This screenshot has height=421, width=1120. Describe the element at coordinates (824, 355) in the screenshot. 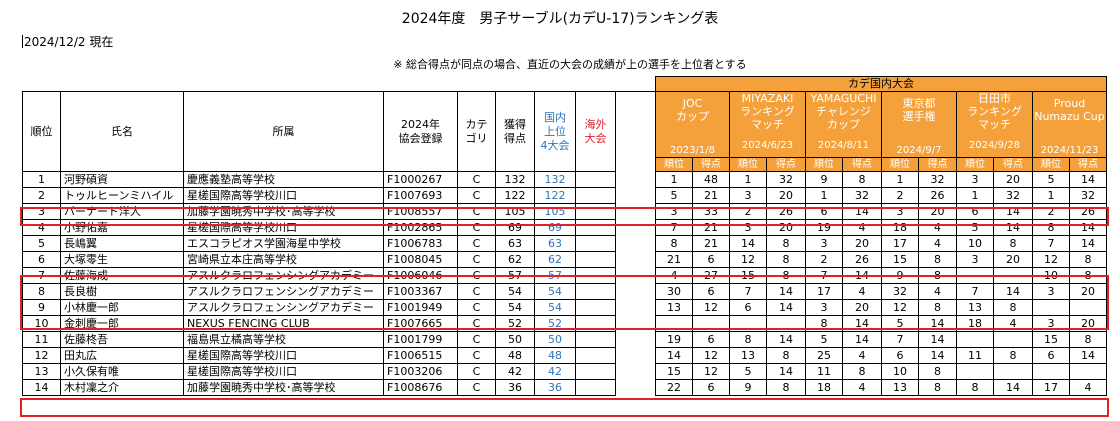

I see `event-rank-cell: 25` at that location.